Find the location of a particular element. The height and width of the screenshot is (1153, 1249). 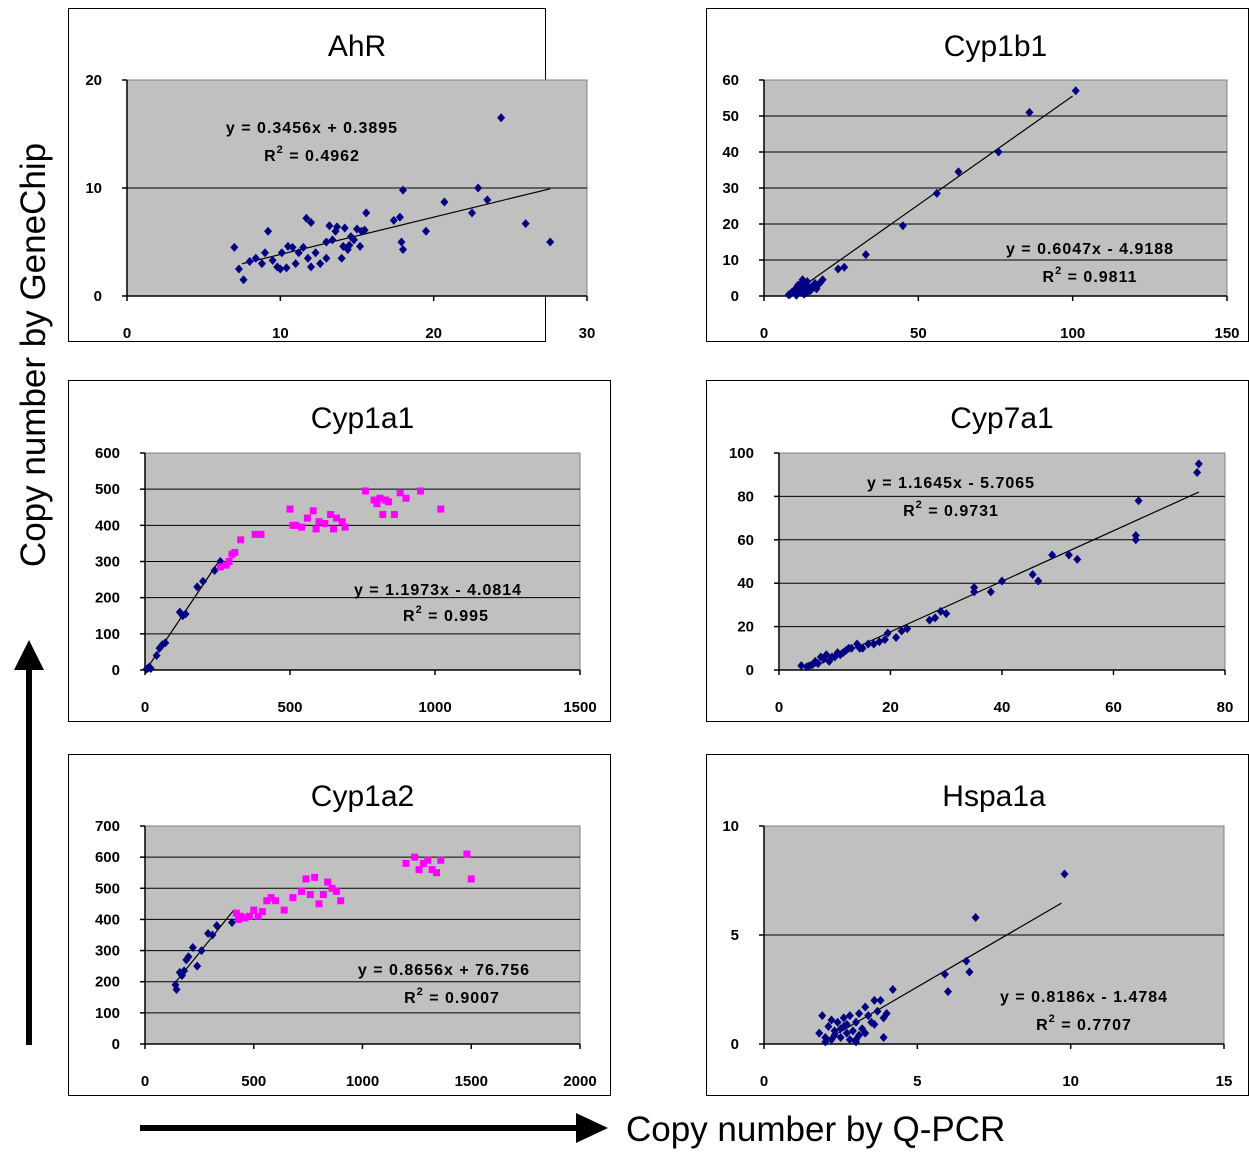

y-tick-label: 30 is located at coordinates (730, 188).